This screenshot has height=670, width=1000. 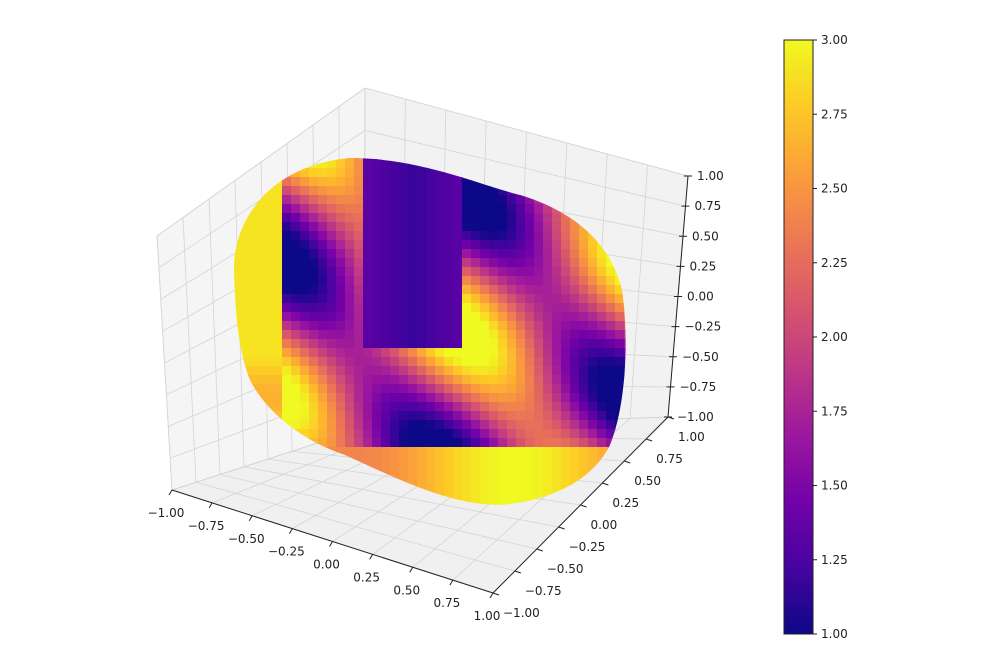 What do you see at coordinates (669, 459) in the screenshot?
I see `y-tick-label: 0.75` at bounding box center [669, 459].